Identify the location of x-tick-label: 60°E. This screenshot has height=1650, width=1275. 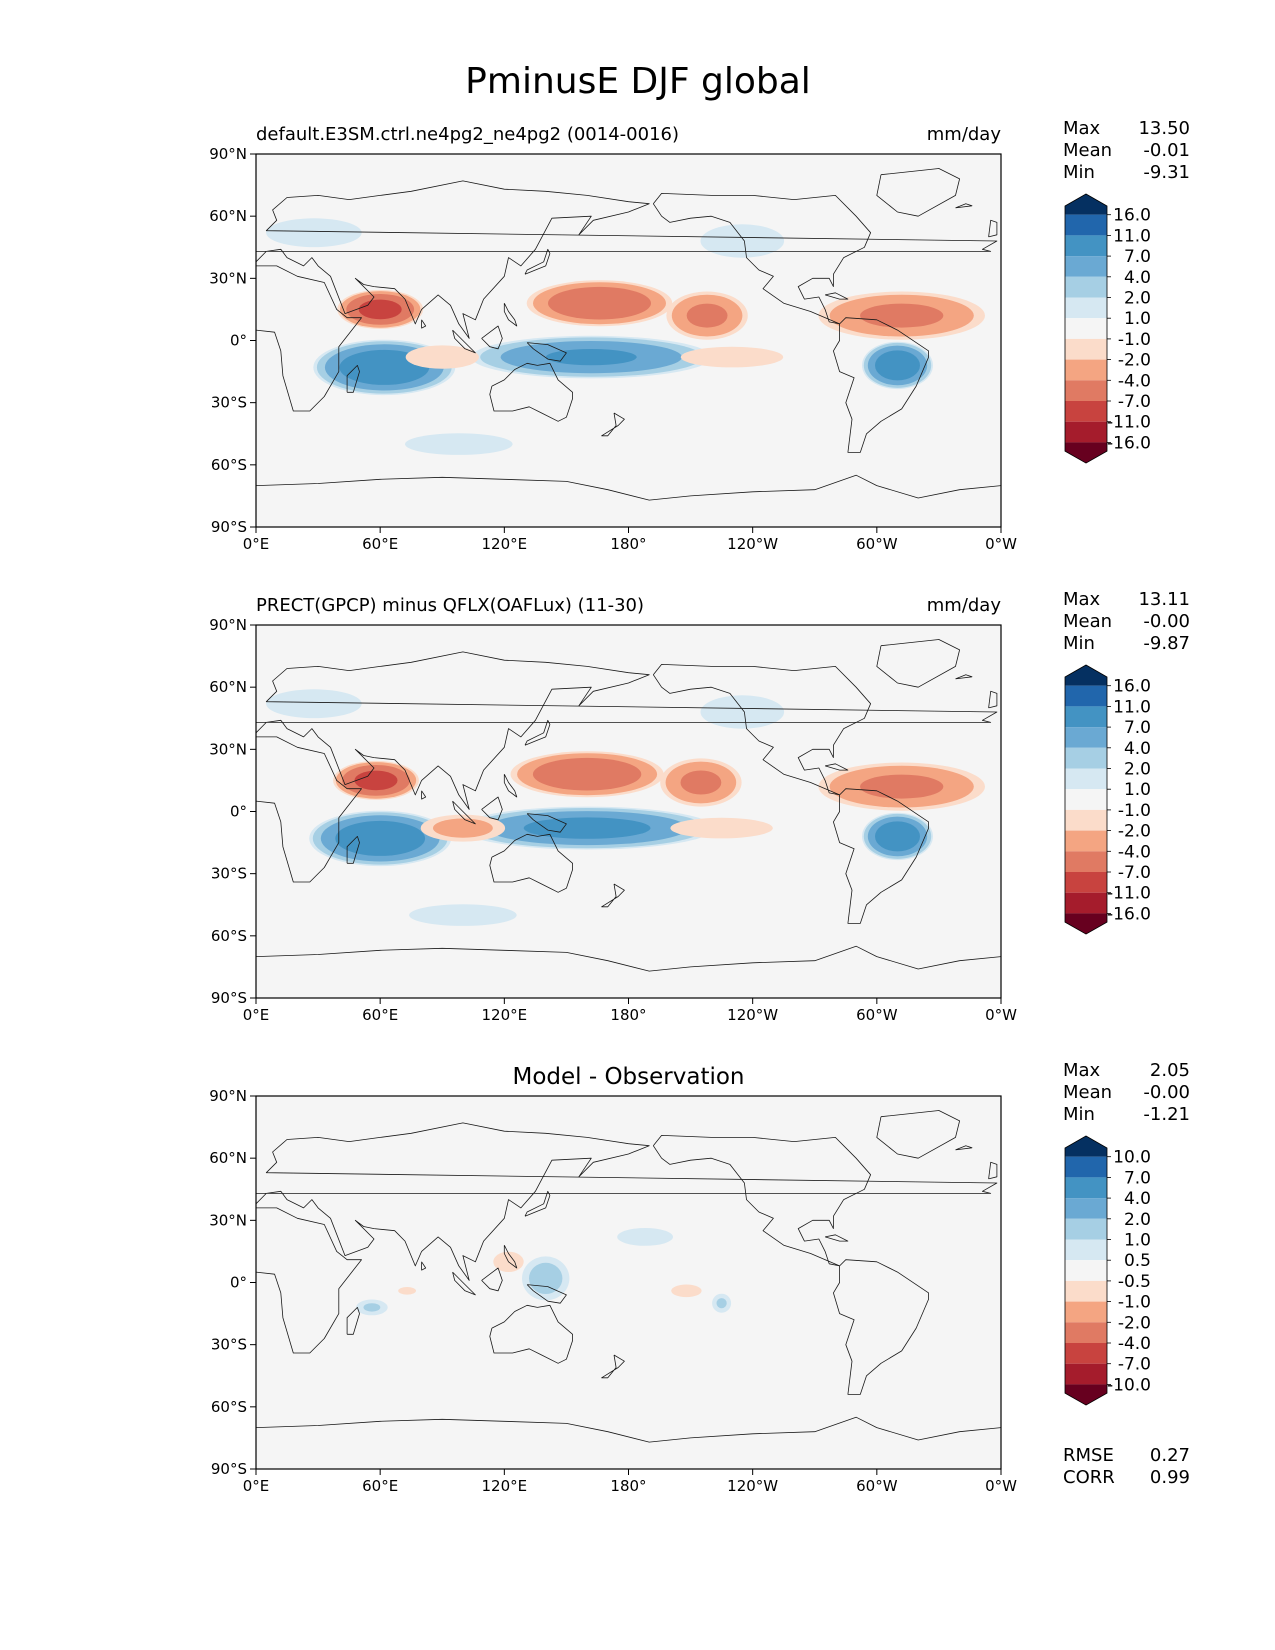
(380, 1015).